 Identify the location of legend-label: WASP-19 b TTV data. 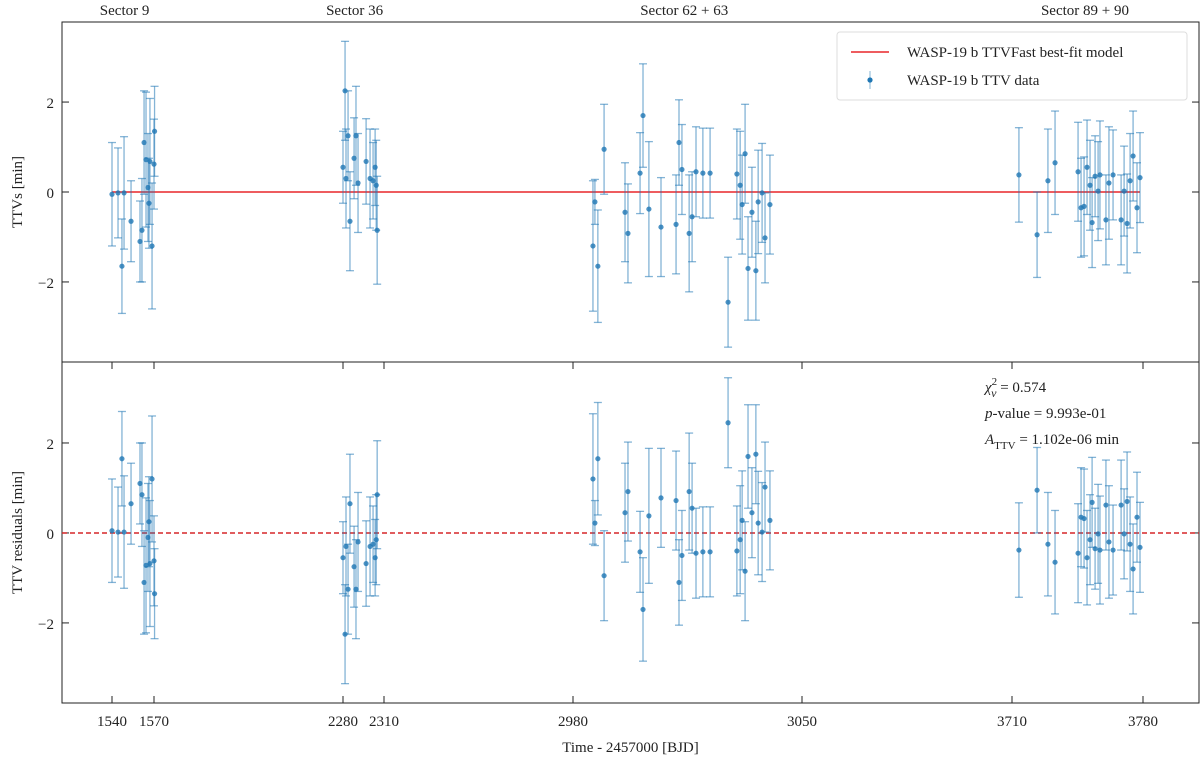
(973, 81).